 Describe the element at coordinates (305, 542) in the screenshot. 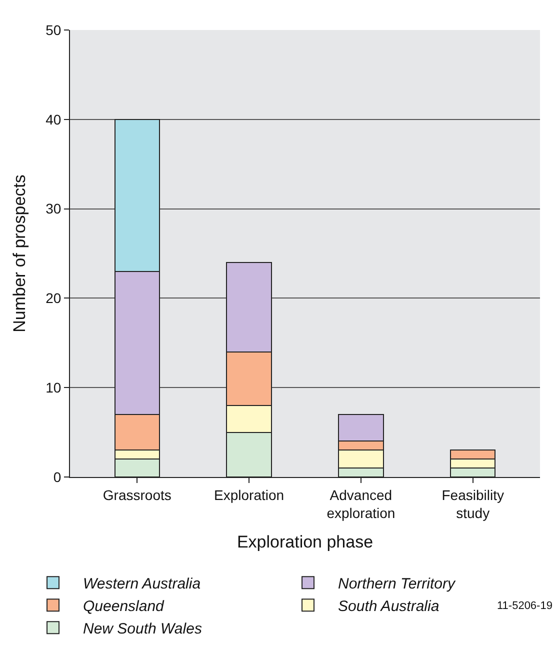

I see `x-axis-title: Exploration phase` at that location.